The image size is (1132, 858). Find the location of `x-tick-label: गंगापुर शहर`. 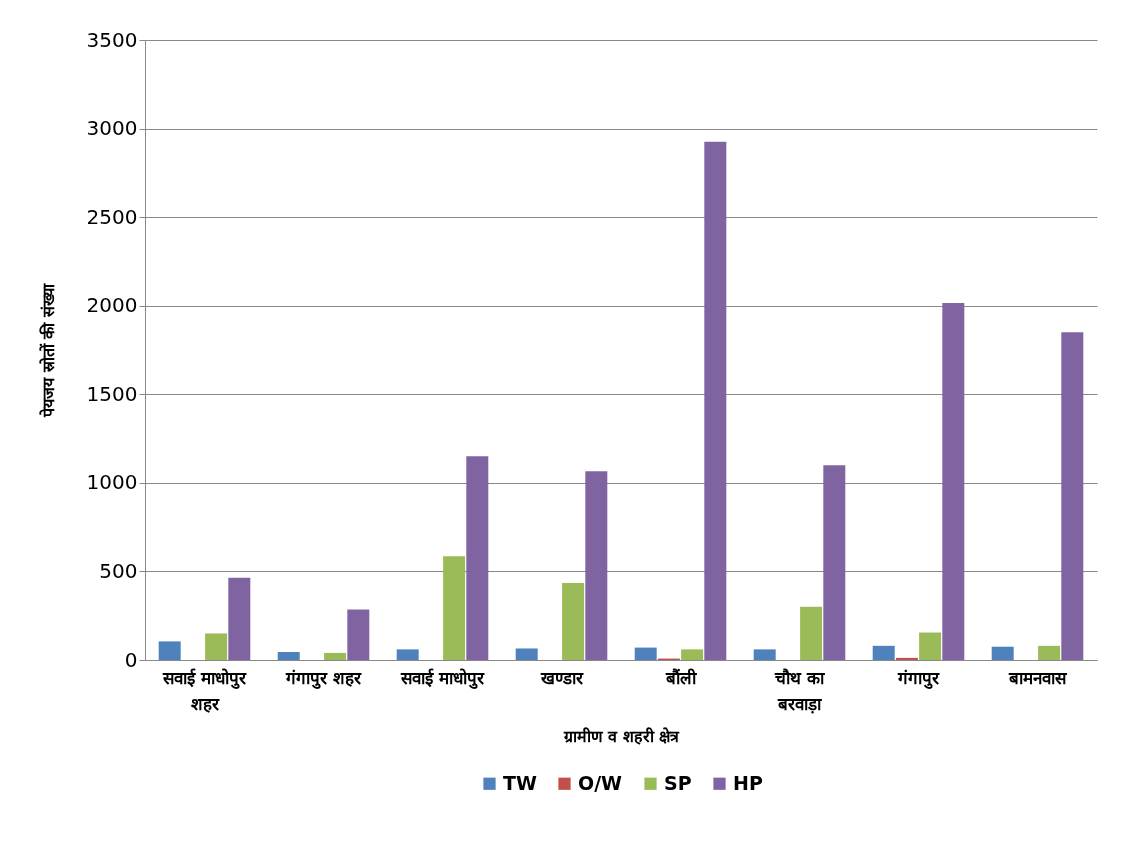

x-tick-label: गंगापुर शहर is located at coordinates (323, 678).